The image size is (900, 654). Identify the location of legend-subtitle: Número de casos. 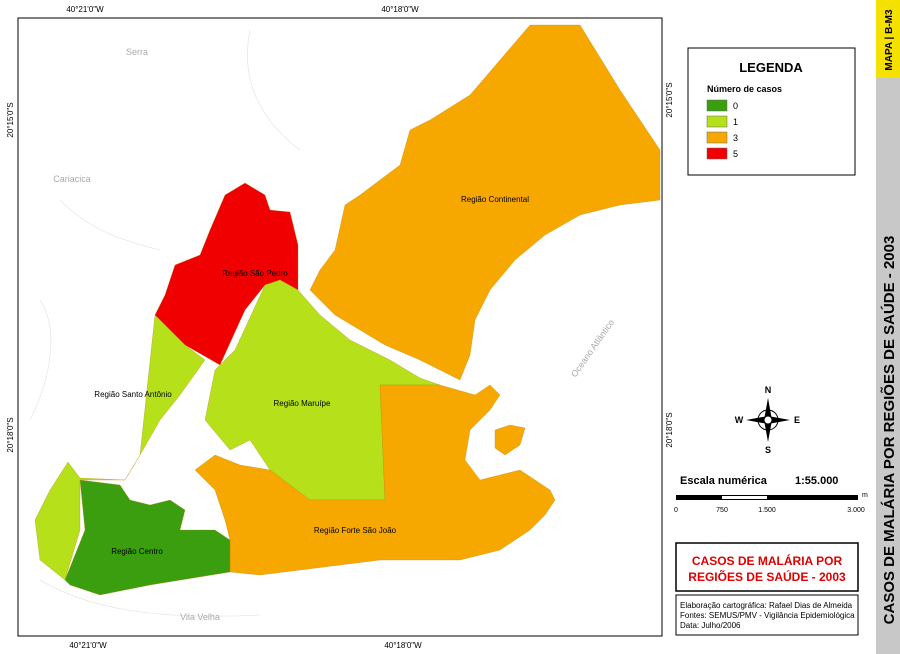
(744, 89).